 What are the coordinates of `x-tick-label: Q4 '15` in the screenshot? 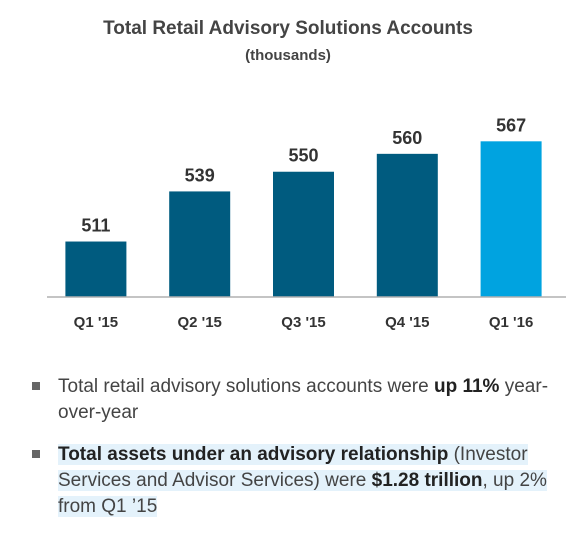 It's located at (407, 322).